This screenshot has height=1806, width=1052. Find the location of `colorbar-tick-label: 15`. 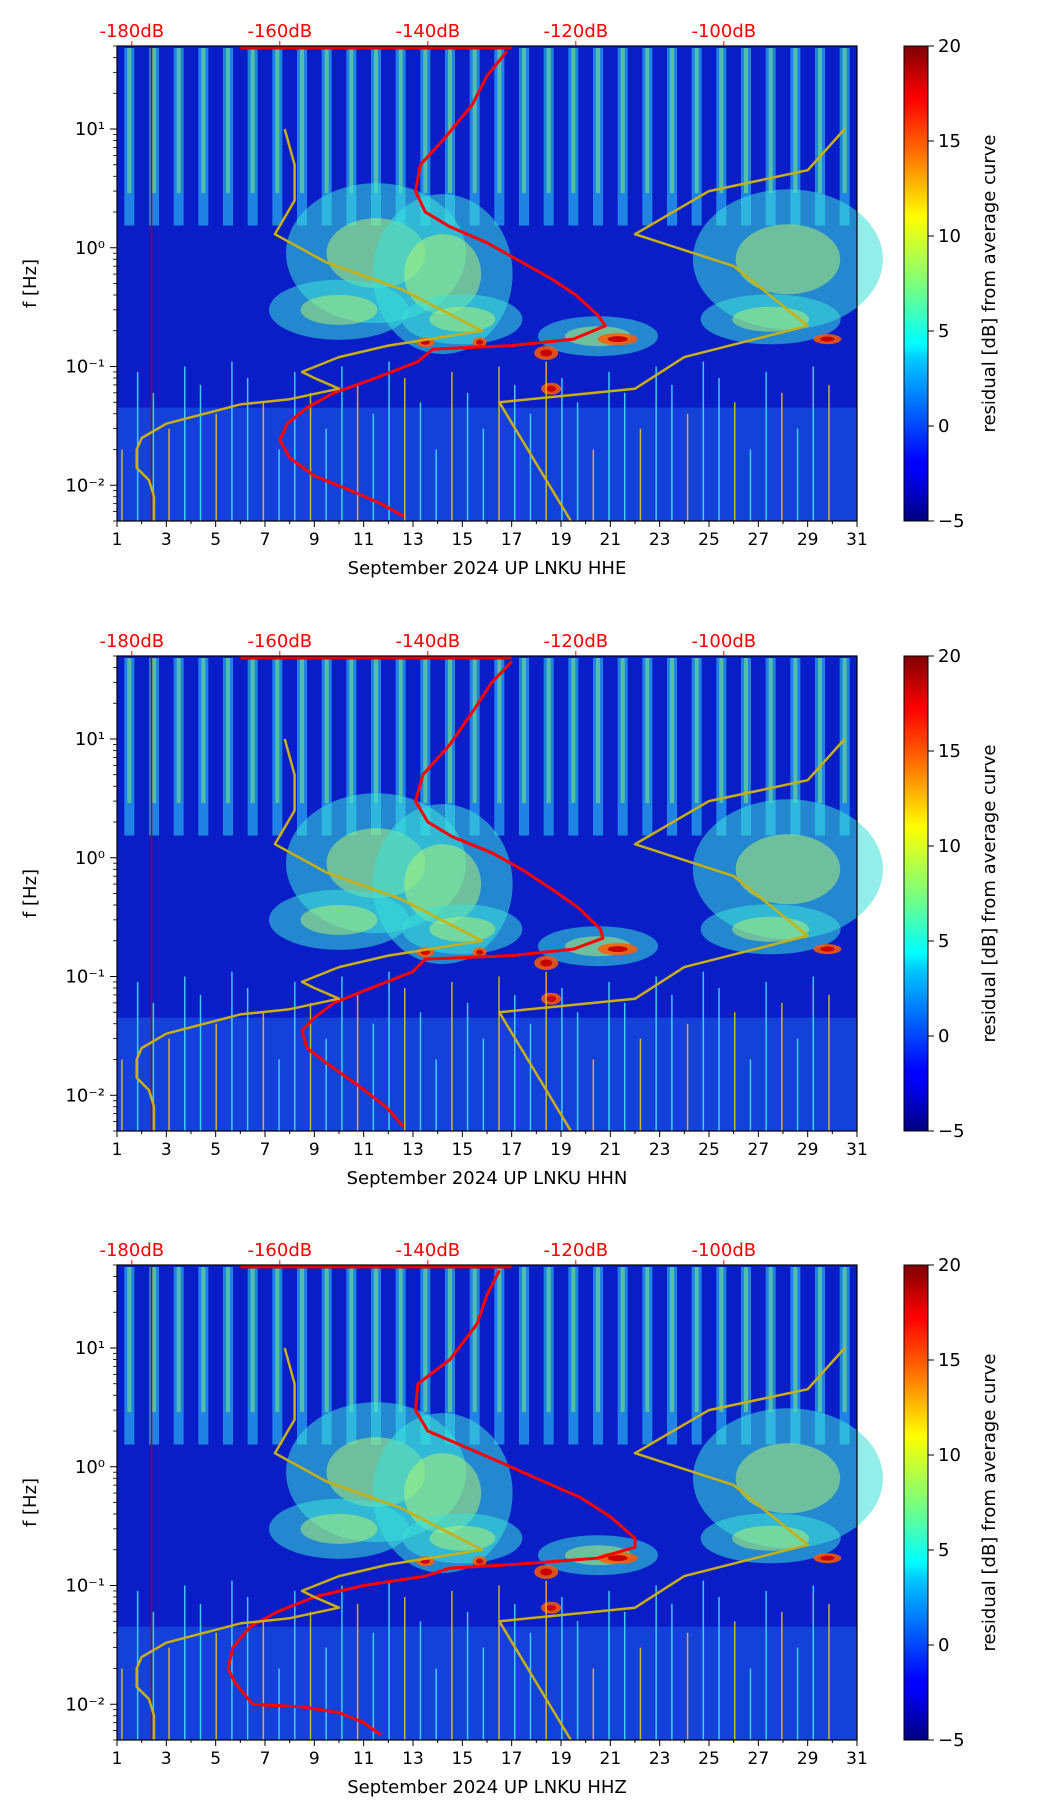

colorbar-tick-label: 15 is located at coordinates (949, 141).